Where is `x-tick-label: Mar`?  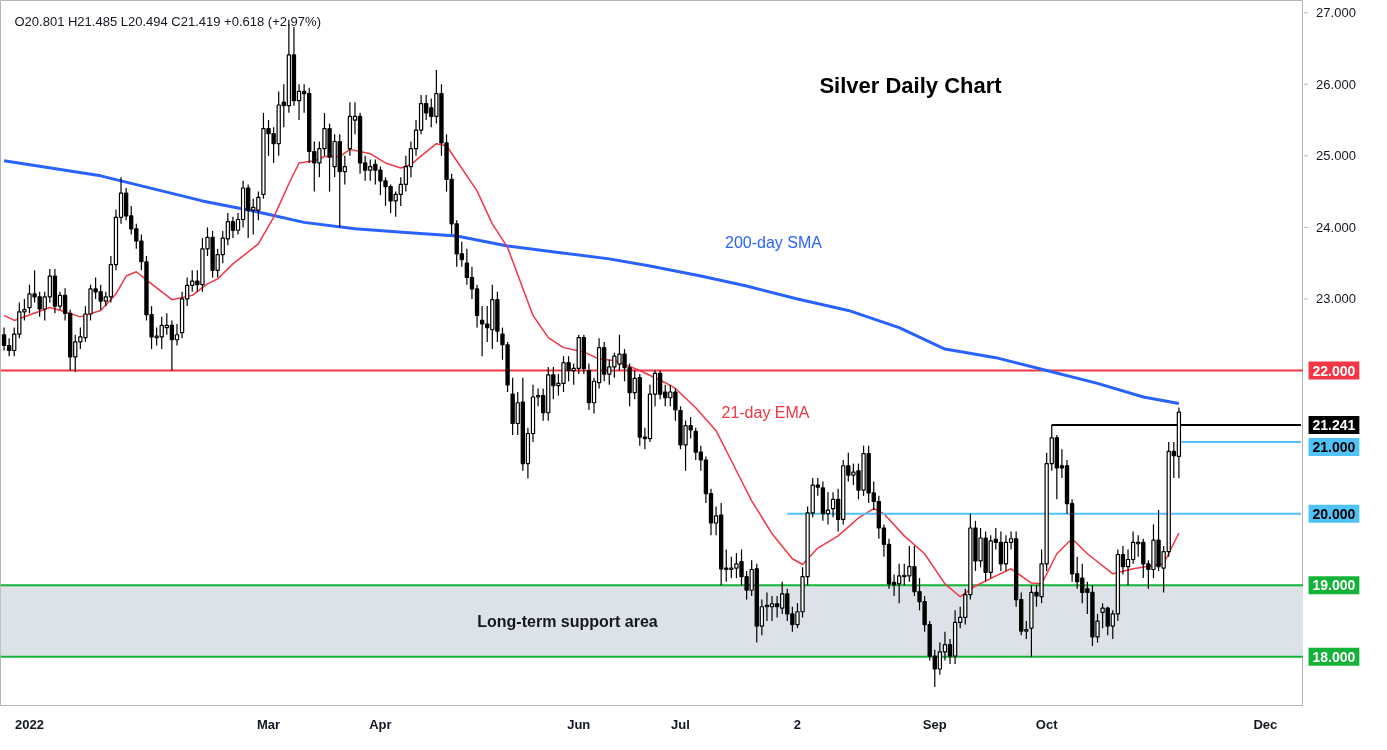
x-tick-label: Mar is located at coordinates (268, 724).